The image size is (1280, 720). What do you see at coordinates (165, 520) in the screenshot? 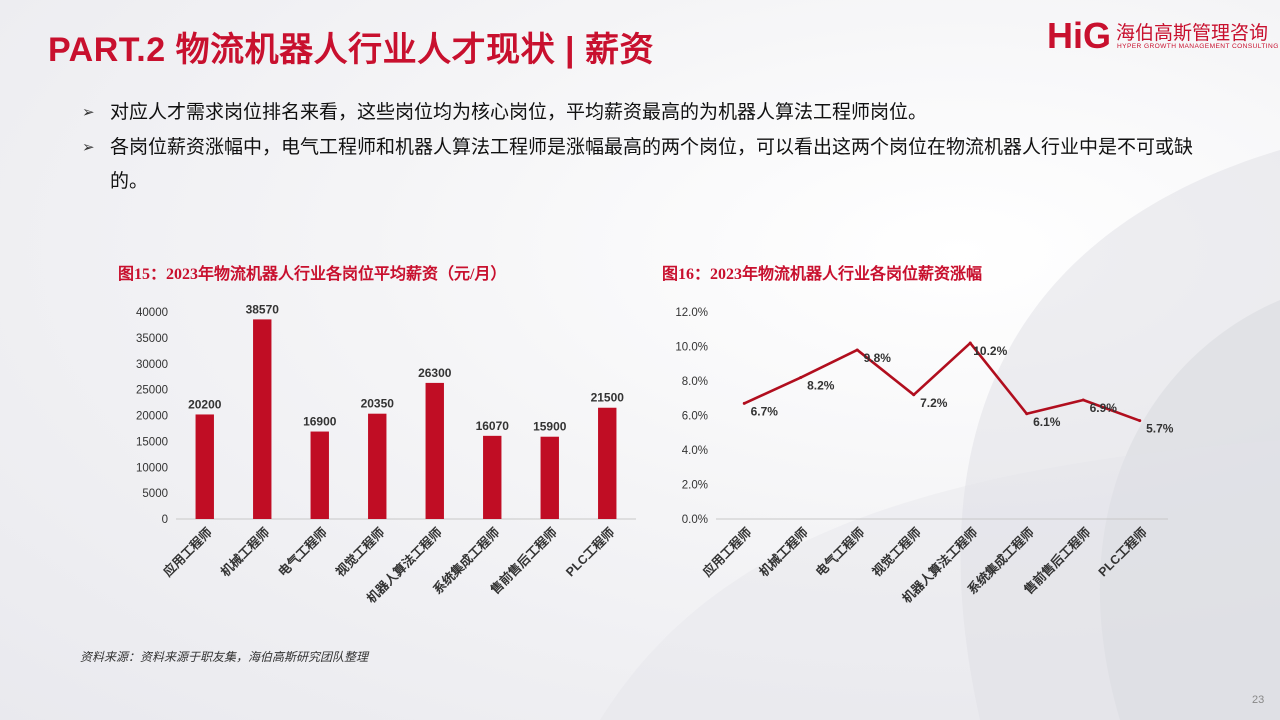
I see `y-tick-label: 0` at bounding box center [165, 520].